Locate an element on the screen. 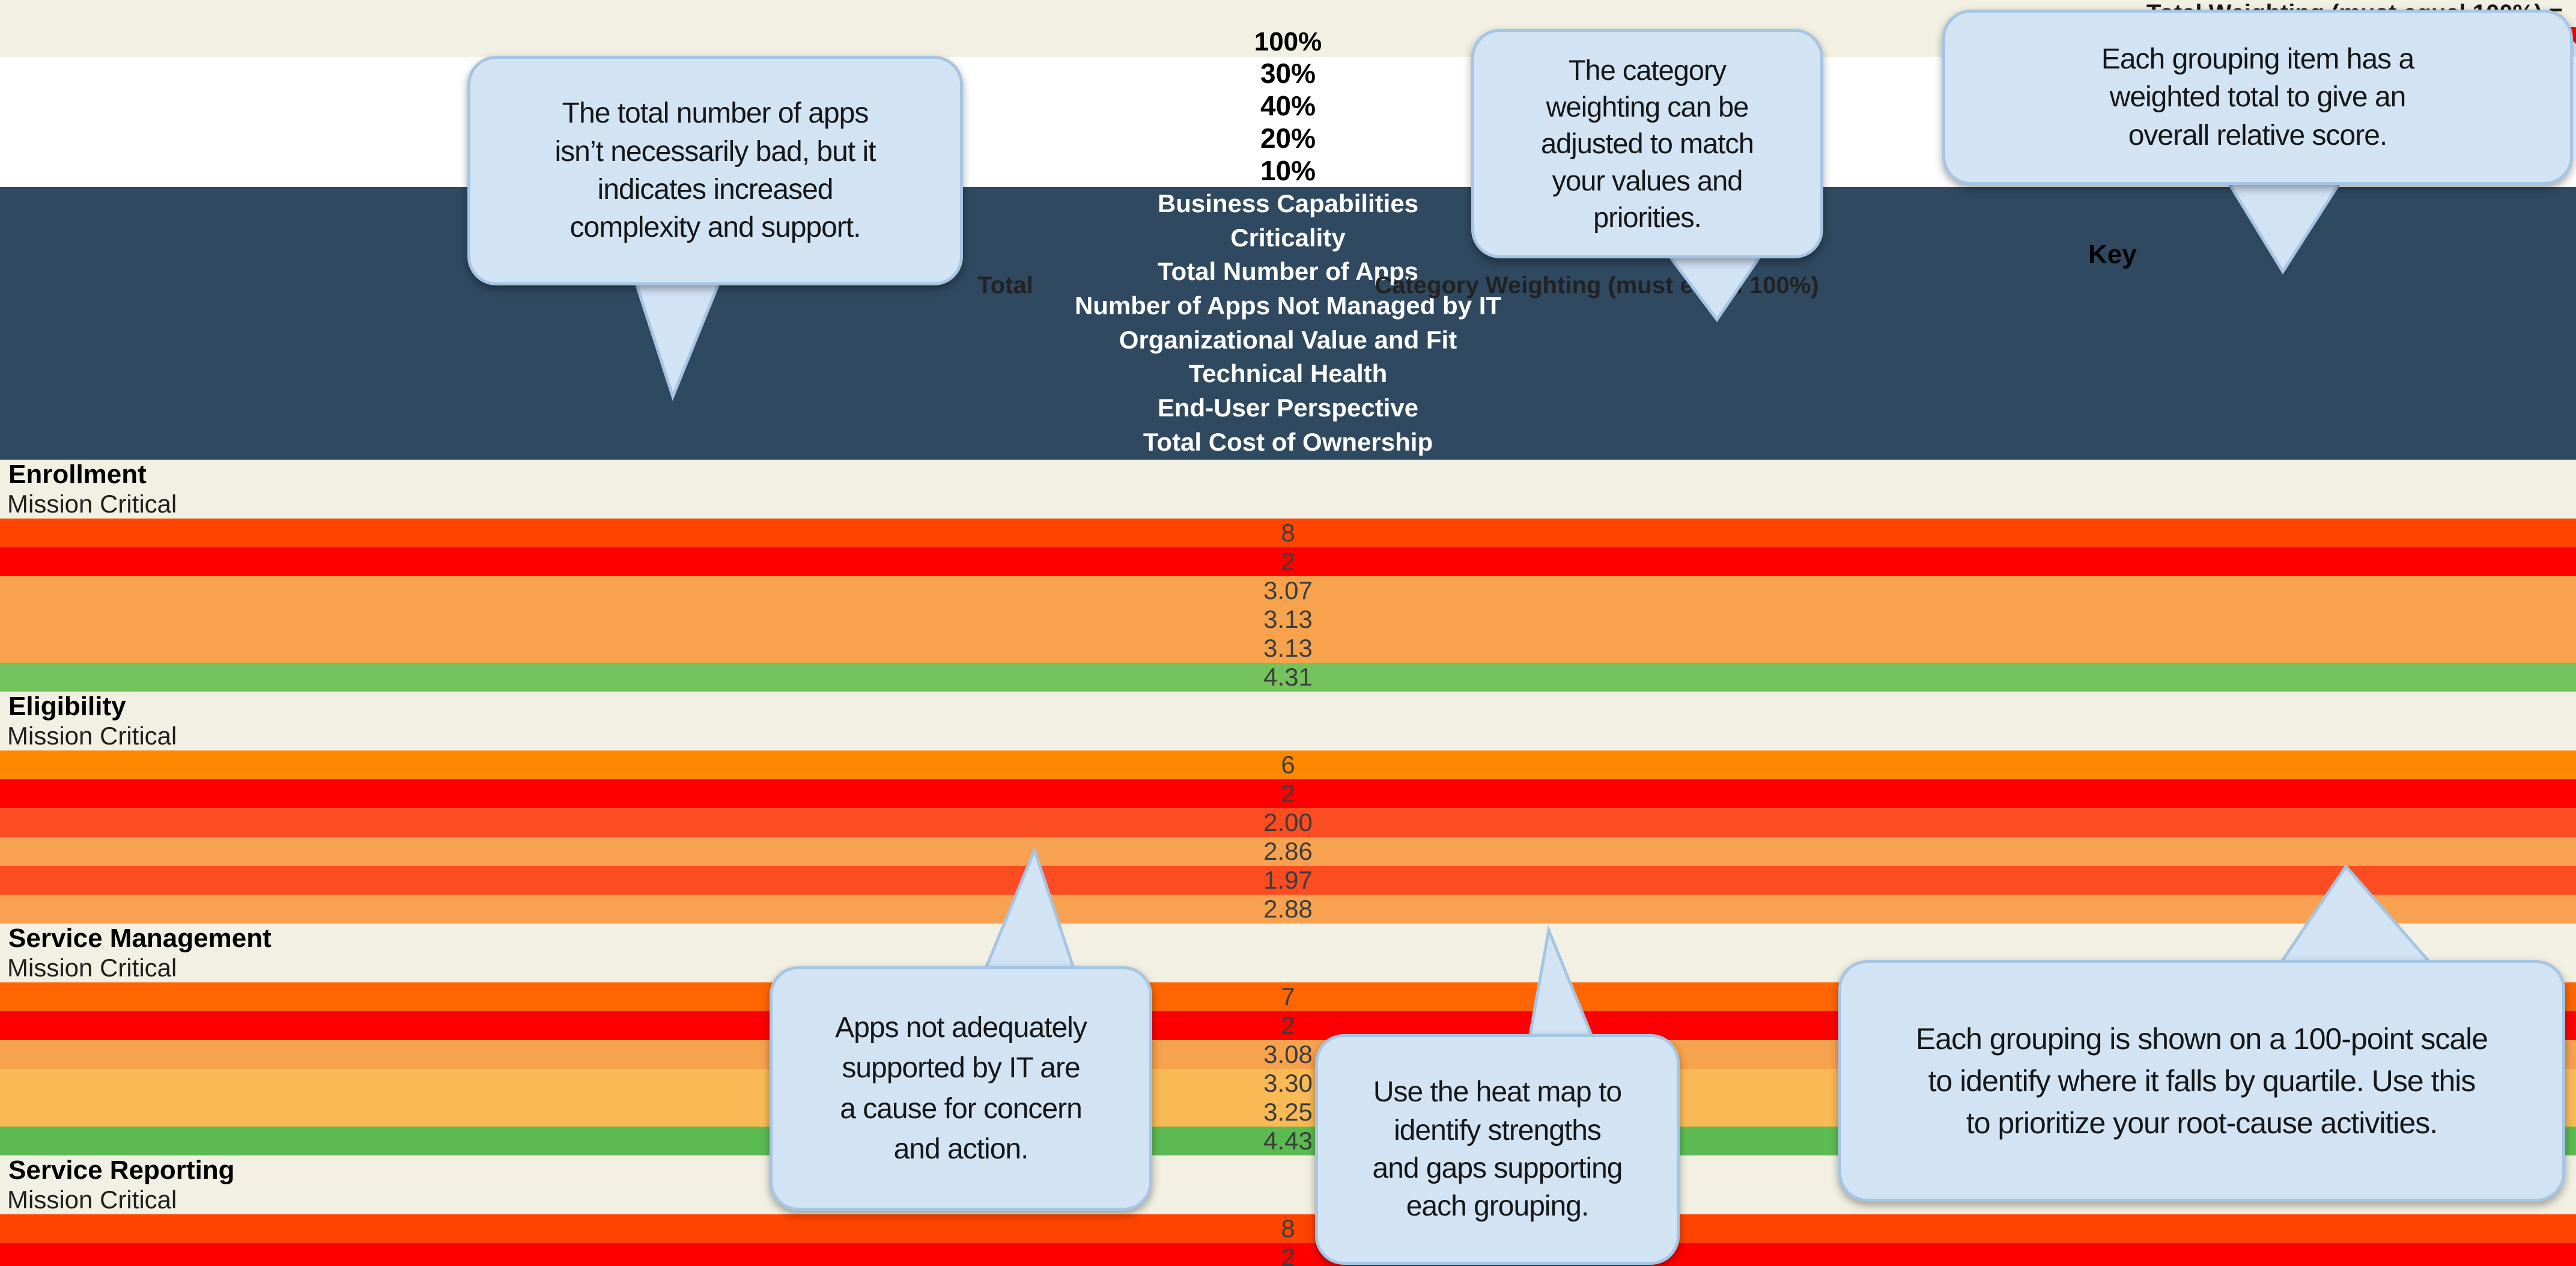  callout-line: overall relative score. is located at coordinates (2258, 135).